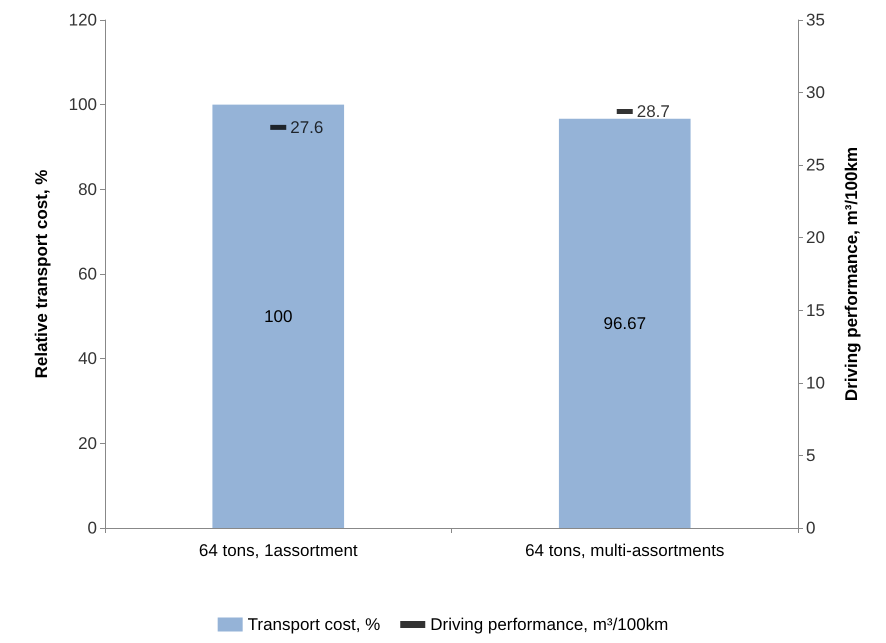  What do you see at coordinates (314, 624) in the screenshot?
I see `legend-label: Transport cost, %` at bounding box center [314, 624].